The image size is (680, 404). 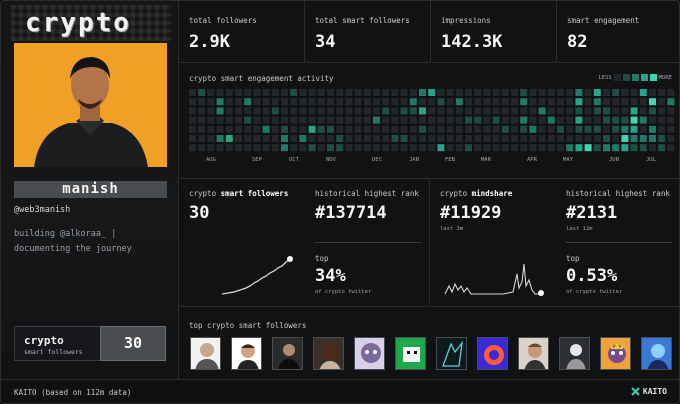 What do you see at coordinates (73, 249) in the screenshot?
I see `bio-line: documenting the journey` at bounding box center [73, 249].